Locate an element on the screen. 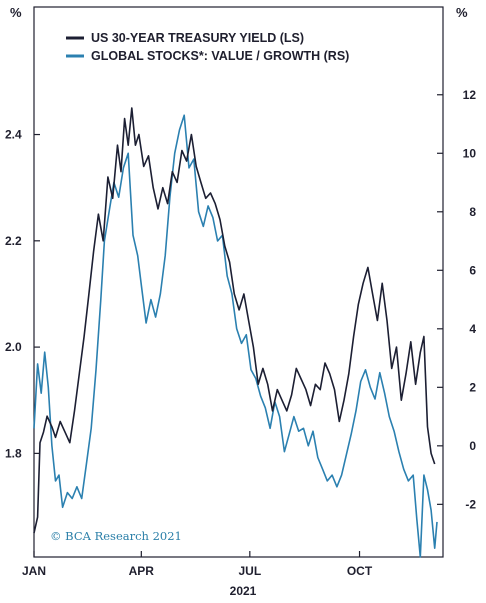  x-tick-label: OCT is located at coordinates (360, 571).